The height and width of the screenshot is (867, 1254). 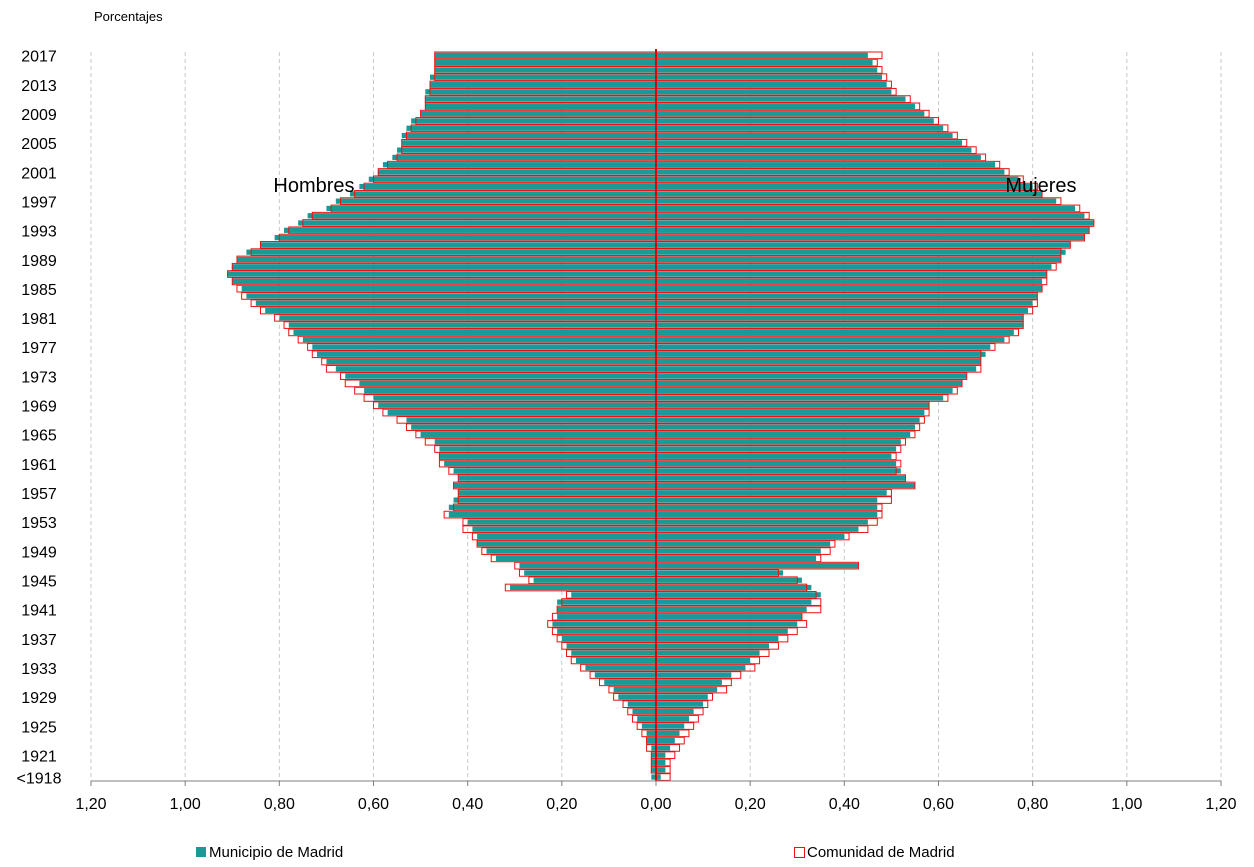 What do you see at coordinates (39, 778) in the screenshot?
I see `y-tick-label: <1918` at bounding box center [39, 778].